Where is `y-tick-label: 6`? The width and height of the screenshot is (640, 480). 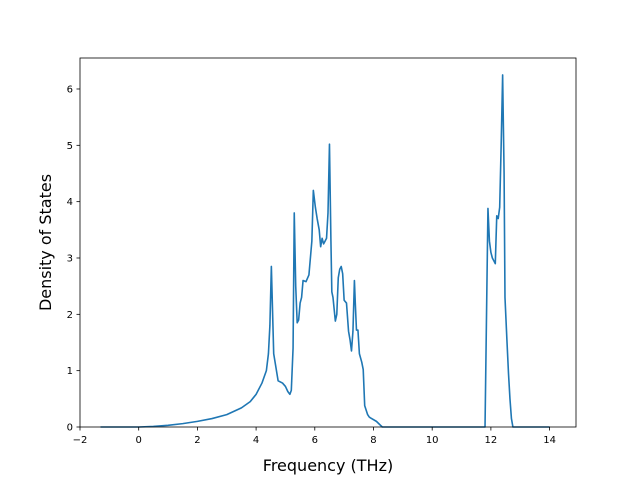
y-tick-label: 6 is located at coordinates (70, 89).